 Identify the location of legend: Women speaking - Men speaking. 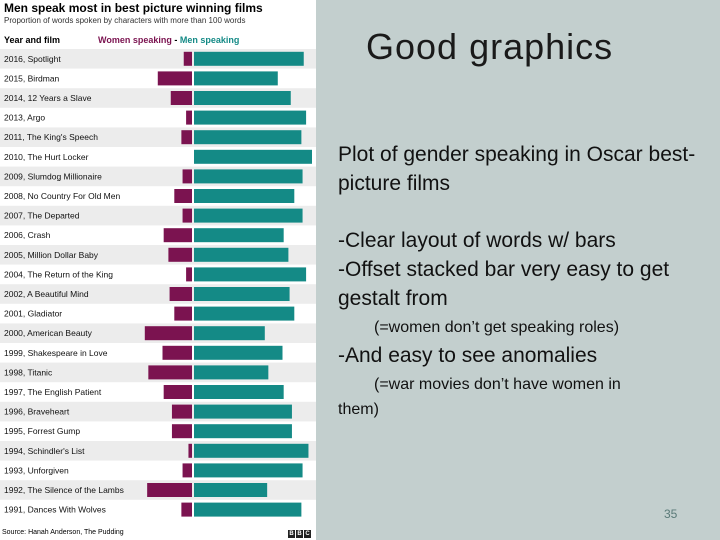
(168, 40).